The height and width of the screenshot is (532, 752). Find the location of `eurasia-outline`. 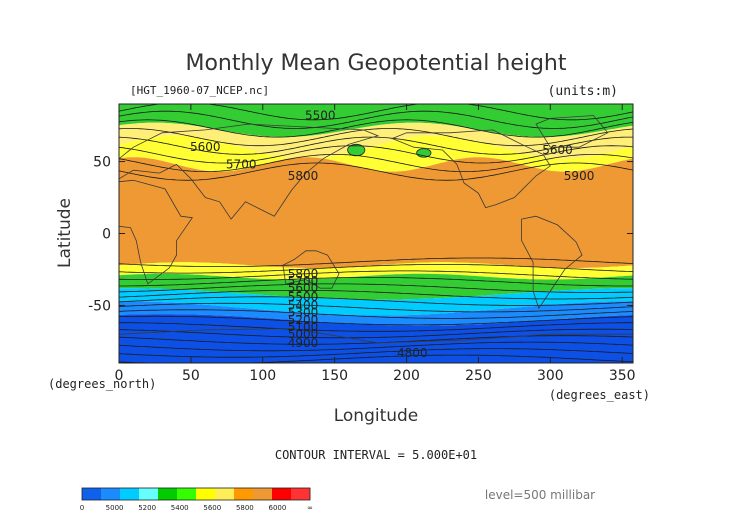

eurasia-outline is located at coordinates (249, 171).